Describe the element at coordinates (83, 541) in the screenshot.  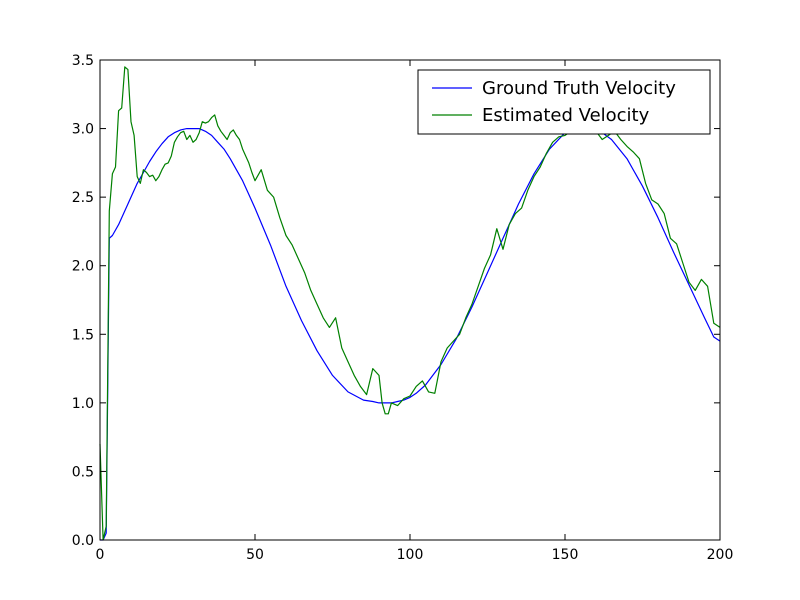
I see `y-tick-label: 0.0` at that location.